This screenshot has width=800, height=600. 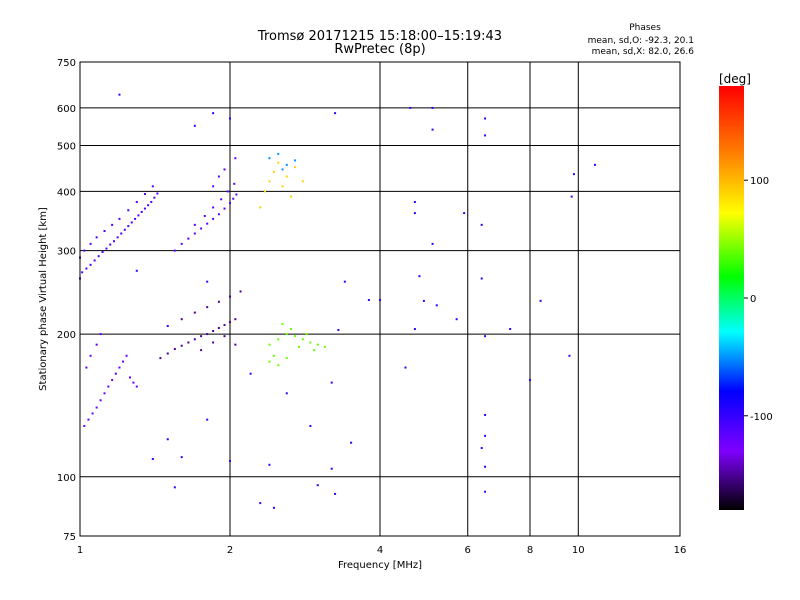 I want to click on y-tick-label: 200, so click(x=66, y=335).